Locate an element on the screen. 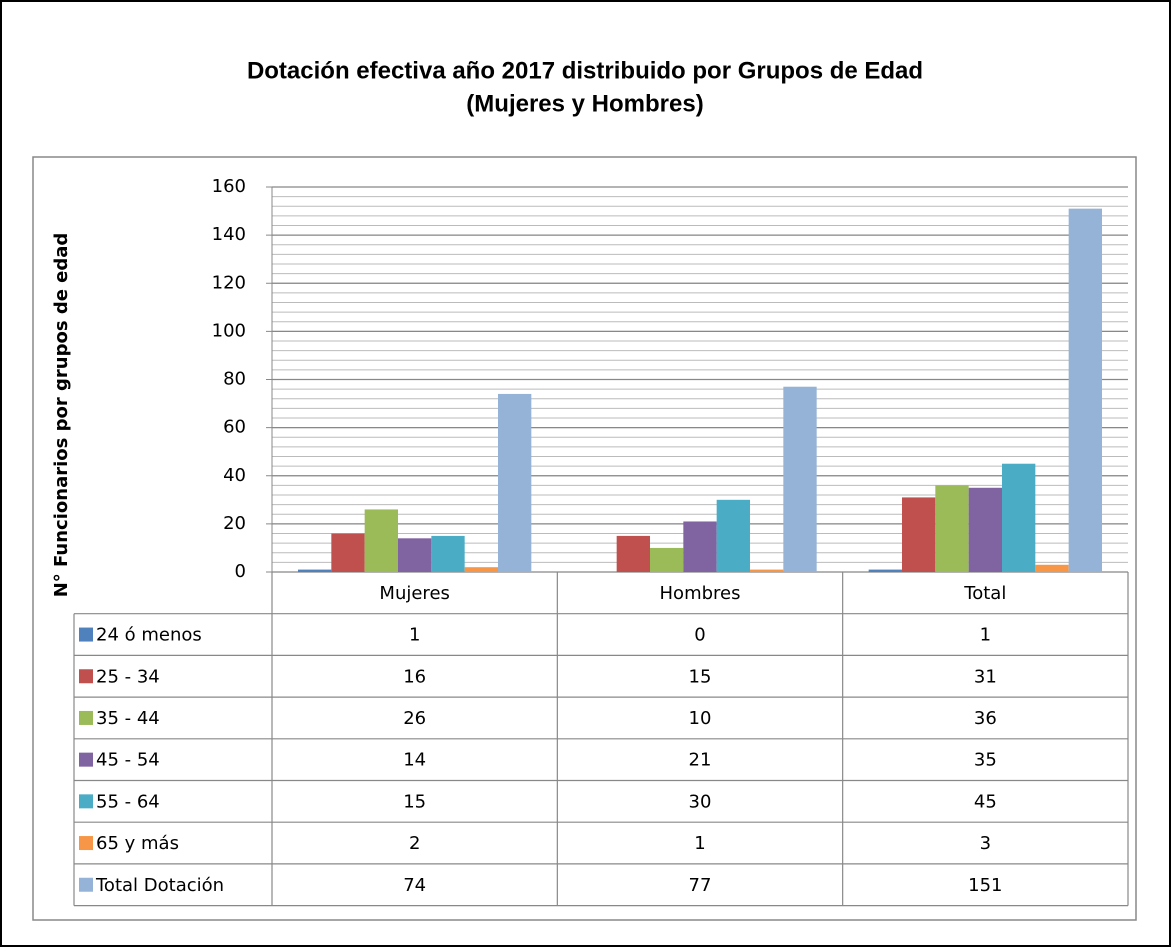  table-cell: 10 is located at coordinates (700, 718).